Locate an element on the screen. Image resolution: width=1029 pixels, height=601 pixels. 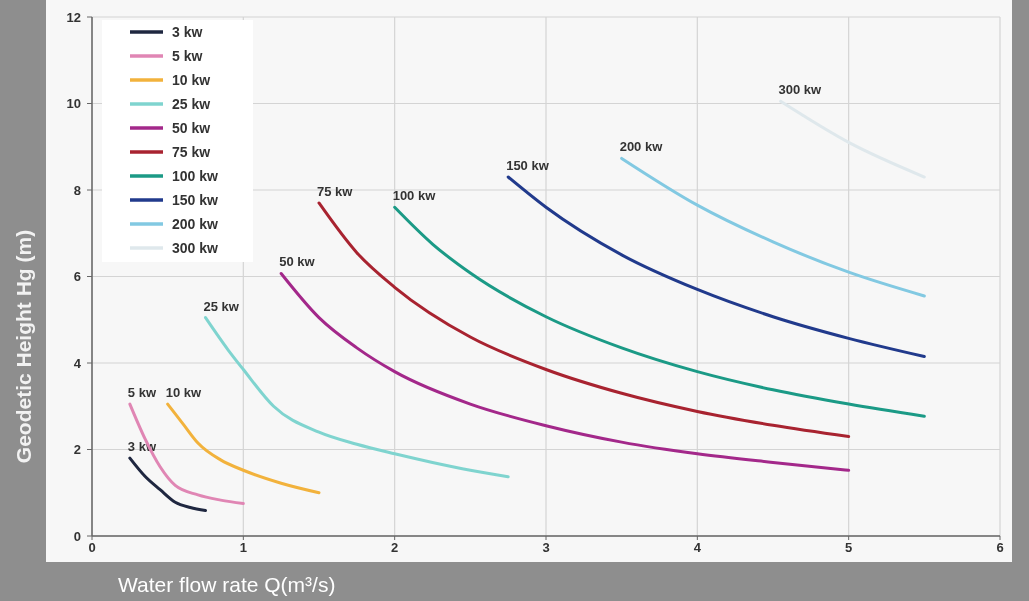
x-tick-label: 3 is located at coordinates (546, 547).